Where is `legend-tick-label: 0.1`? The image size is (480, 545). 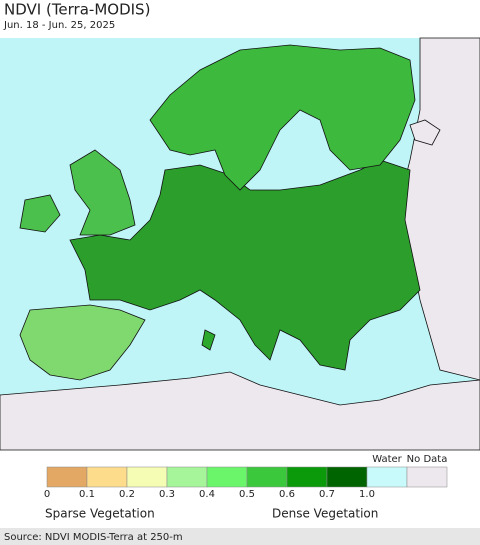
legend-tick-label: 0.1 is located at coordinates (87, 494).